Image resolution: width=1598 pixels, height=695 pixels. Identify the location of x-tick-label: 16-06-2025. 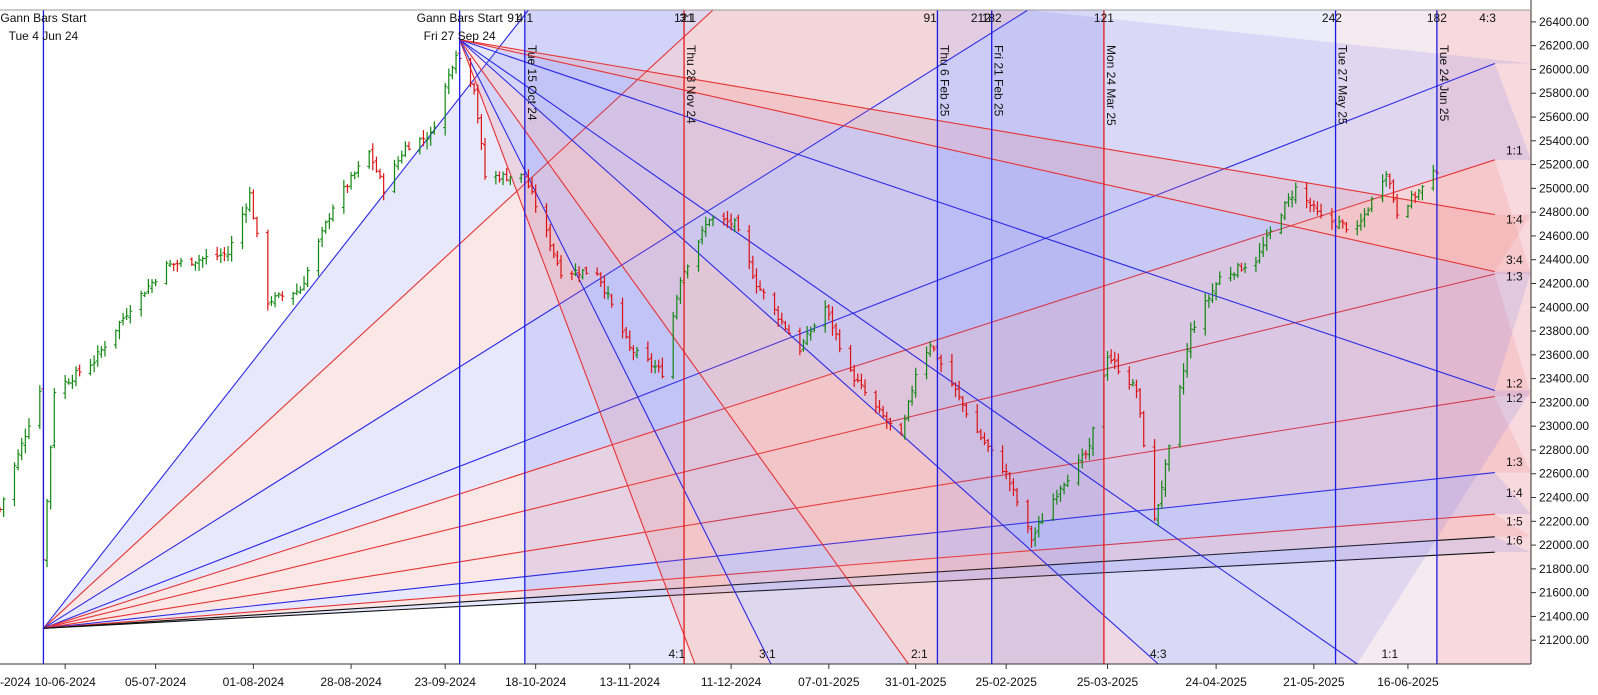
(1408, 682).